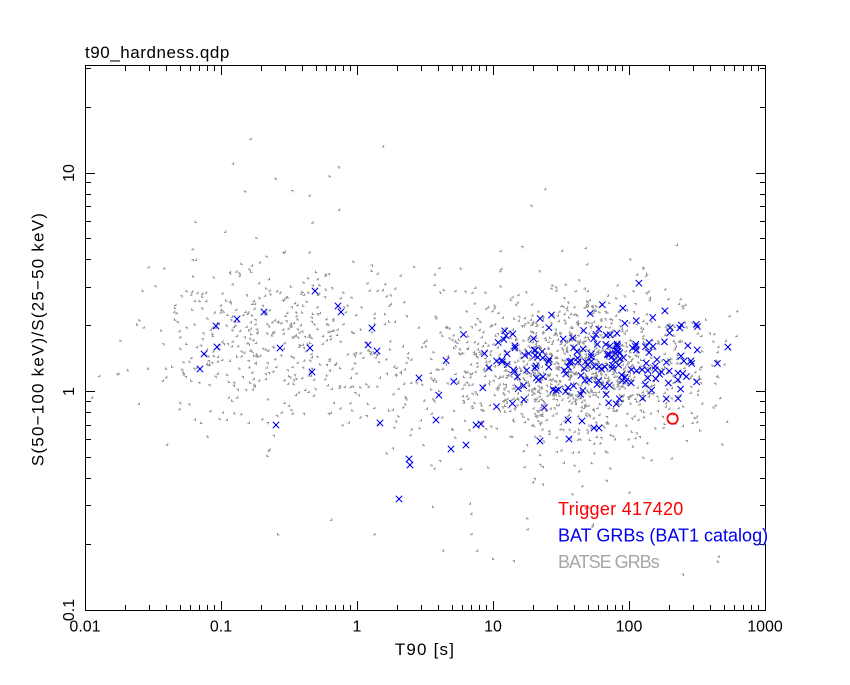 The image size is (850, 685). What do you see at coordinates (621, 509) in the screenshot?
I see `svg-text: Trigger 417420` at bounding box center [621, 509].